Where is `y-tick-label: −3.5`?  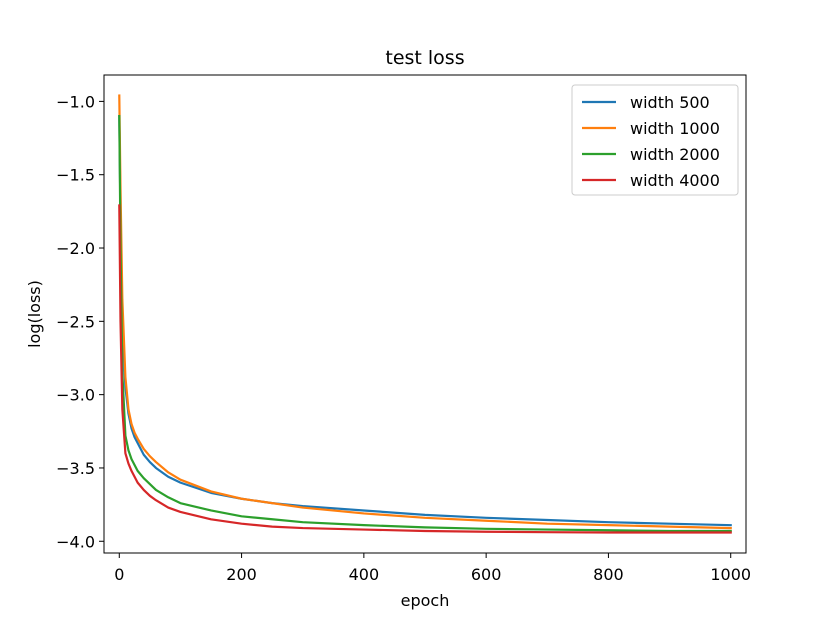
y-tick-label: −3.5 is located at coordinates (75, 468).